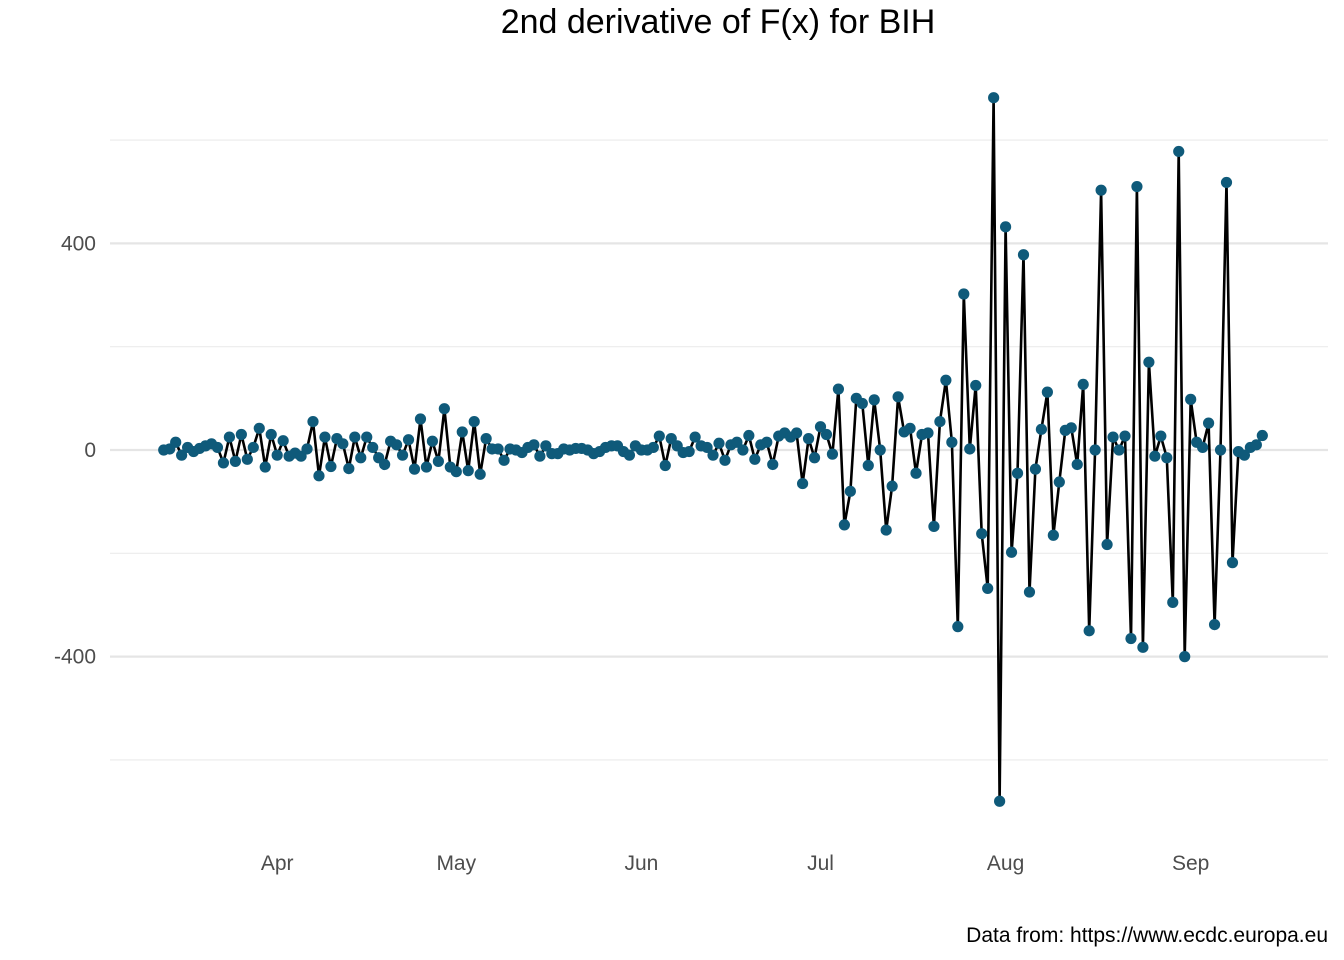 The image size is (1344, 960). I want to click on chart-caption: Data from: https://www.ecdc.europa.eu, so click(1147, 935).